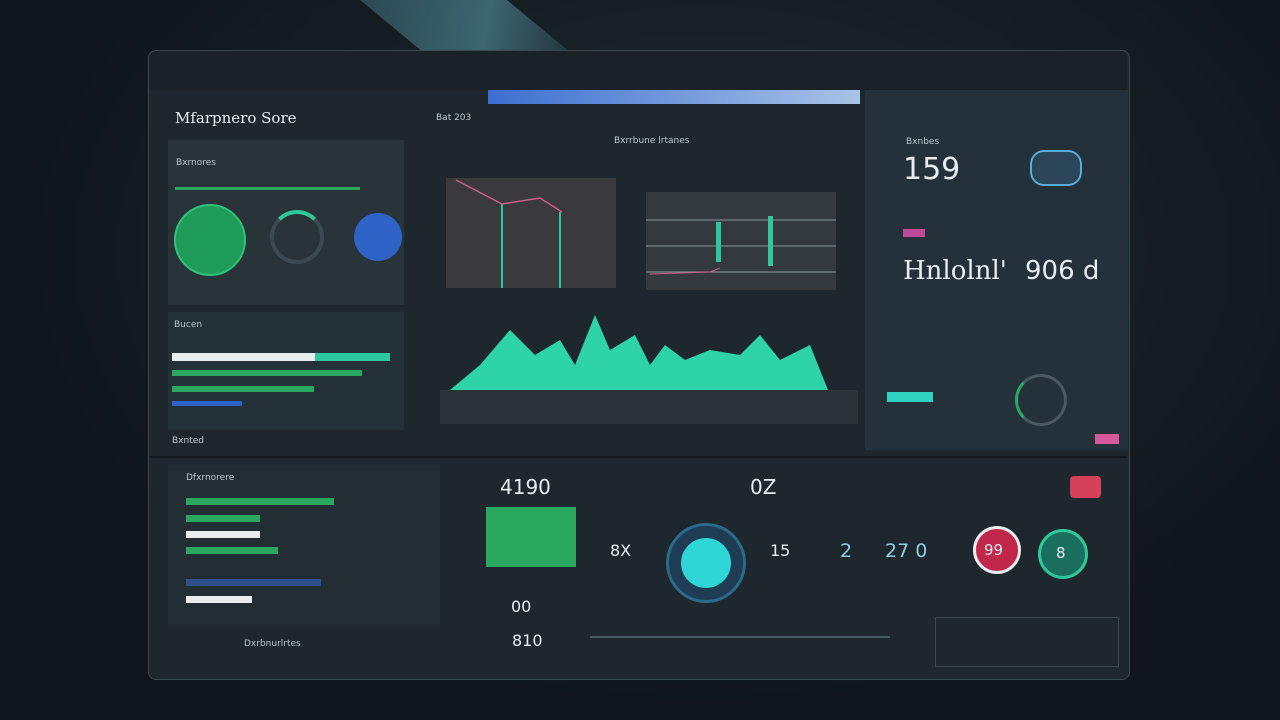 This screenshot has width=1280, height=720. Describe the element at coordinates (210, 240) in the screenshot. I see `green-circle` at that location.